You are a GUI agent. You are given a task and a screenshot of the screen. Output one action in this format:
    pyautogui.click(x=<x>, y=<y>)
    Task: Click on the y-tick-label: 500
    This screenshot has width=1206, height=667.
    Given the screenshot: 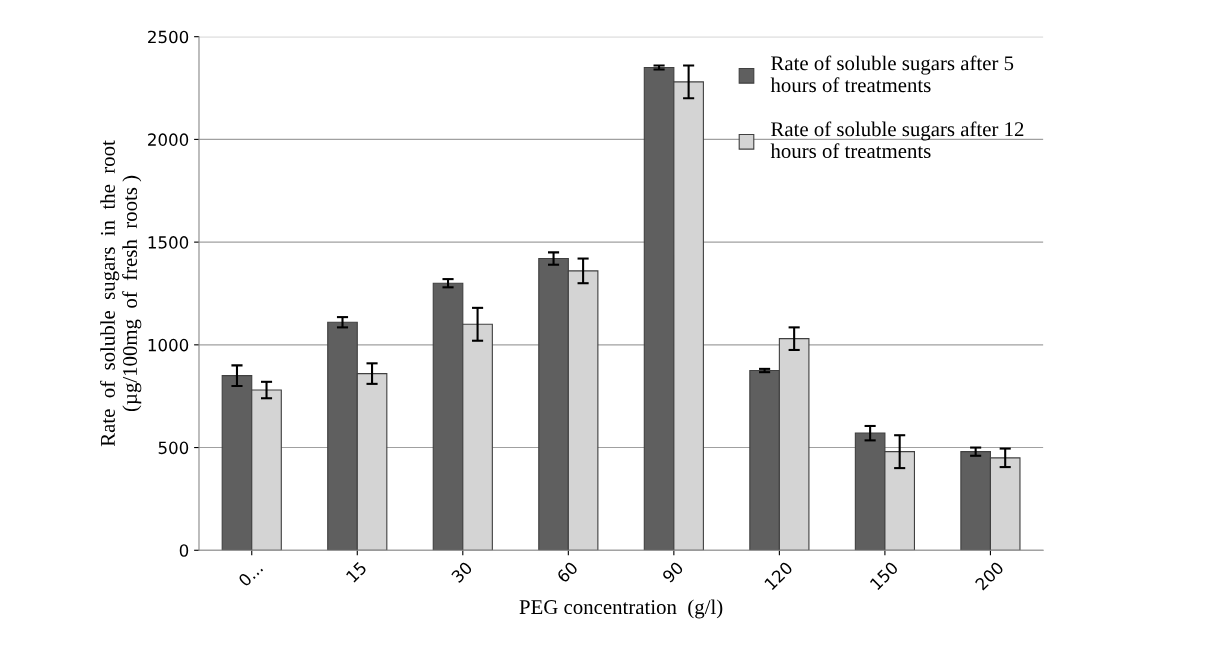 What is the action you would take?
    pyautogui.click(x=173, y=448)
    